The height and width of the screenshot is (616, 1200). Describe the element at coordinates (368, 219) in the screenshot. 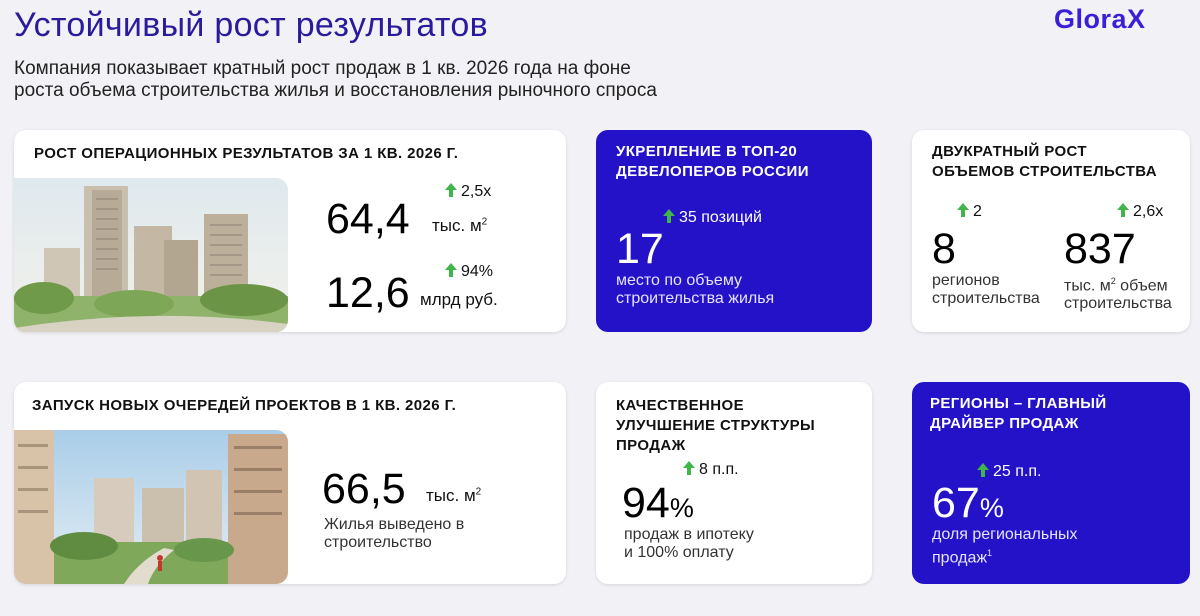

I see `sales-volume-value: 64,4` at that location.